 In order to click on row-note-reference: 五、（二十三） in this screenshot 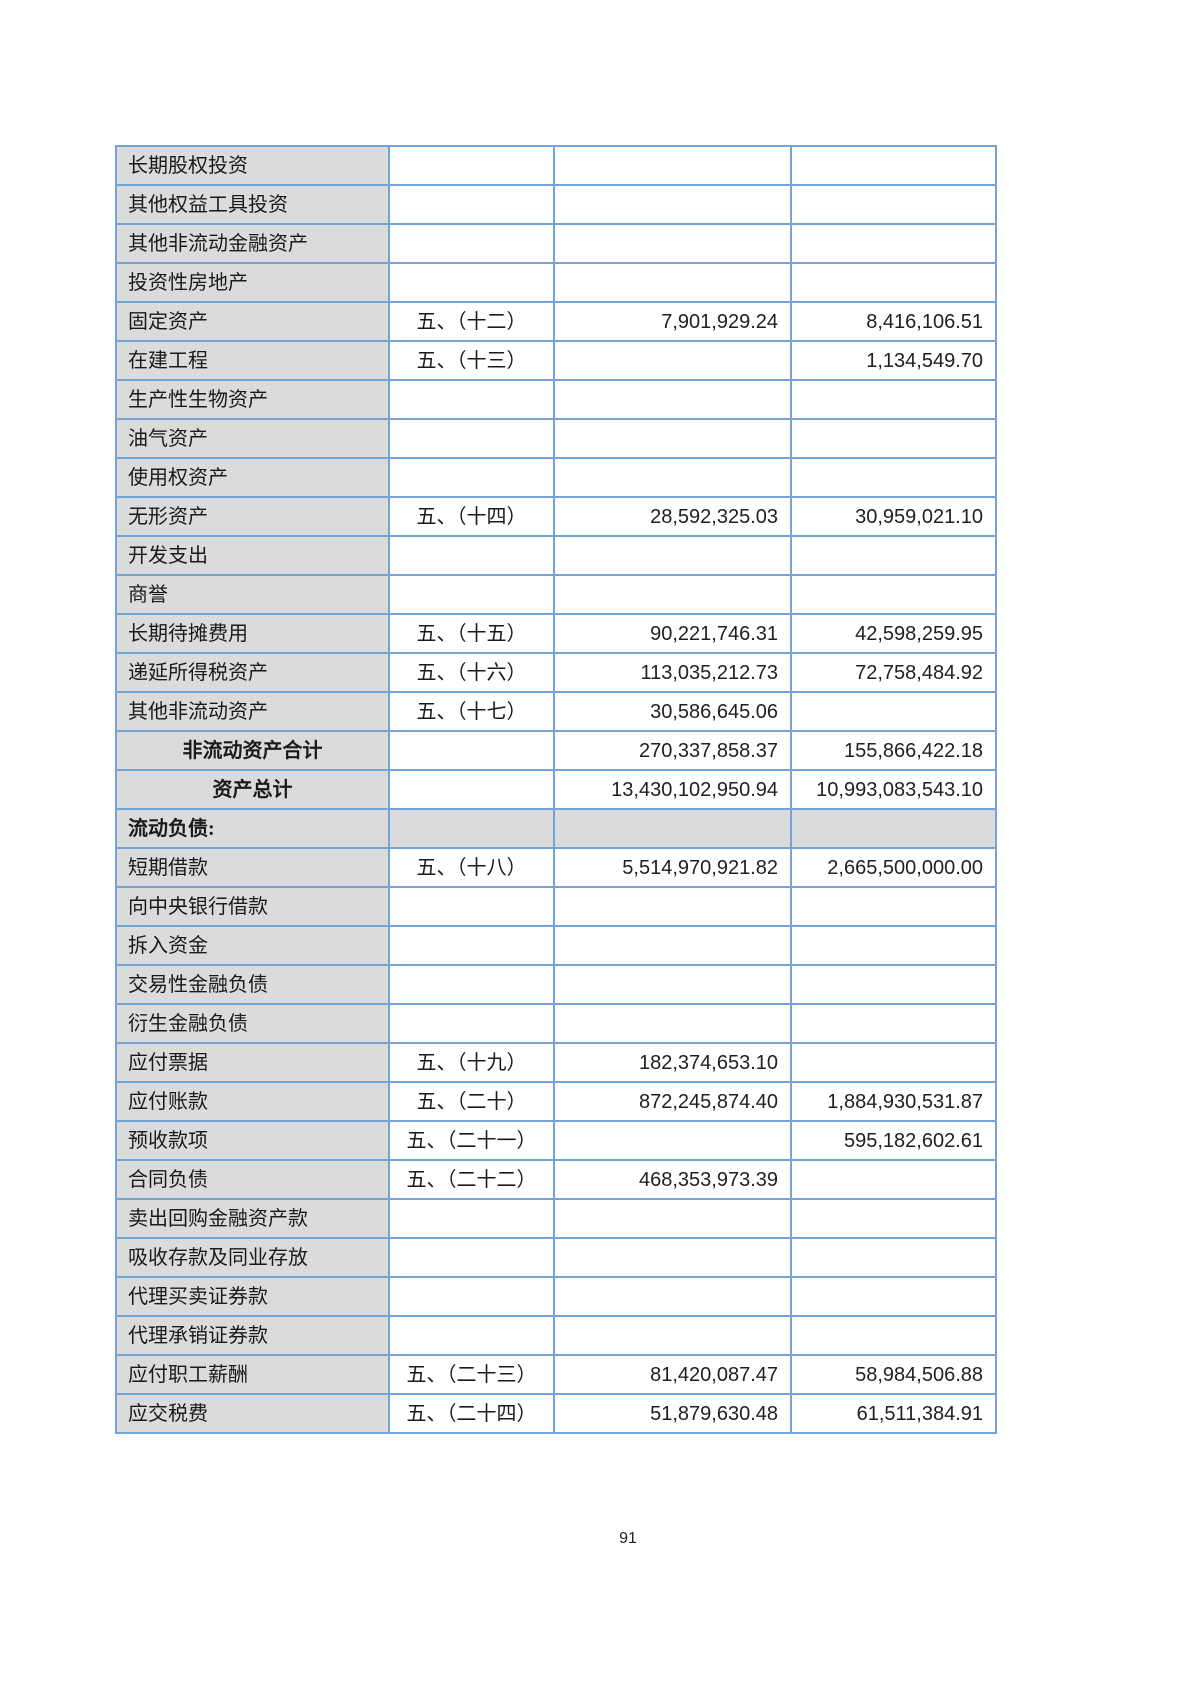, I will do `click(471, 1374)`.